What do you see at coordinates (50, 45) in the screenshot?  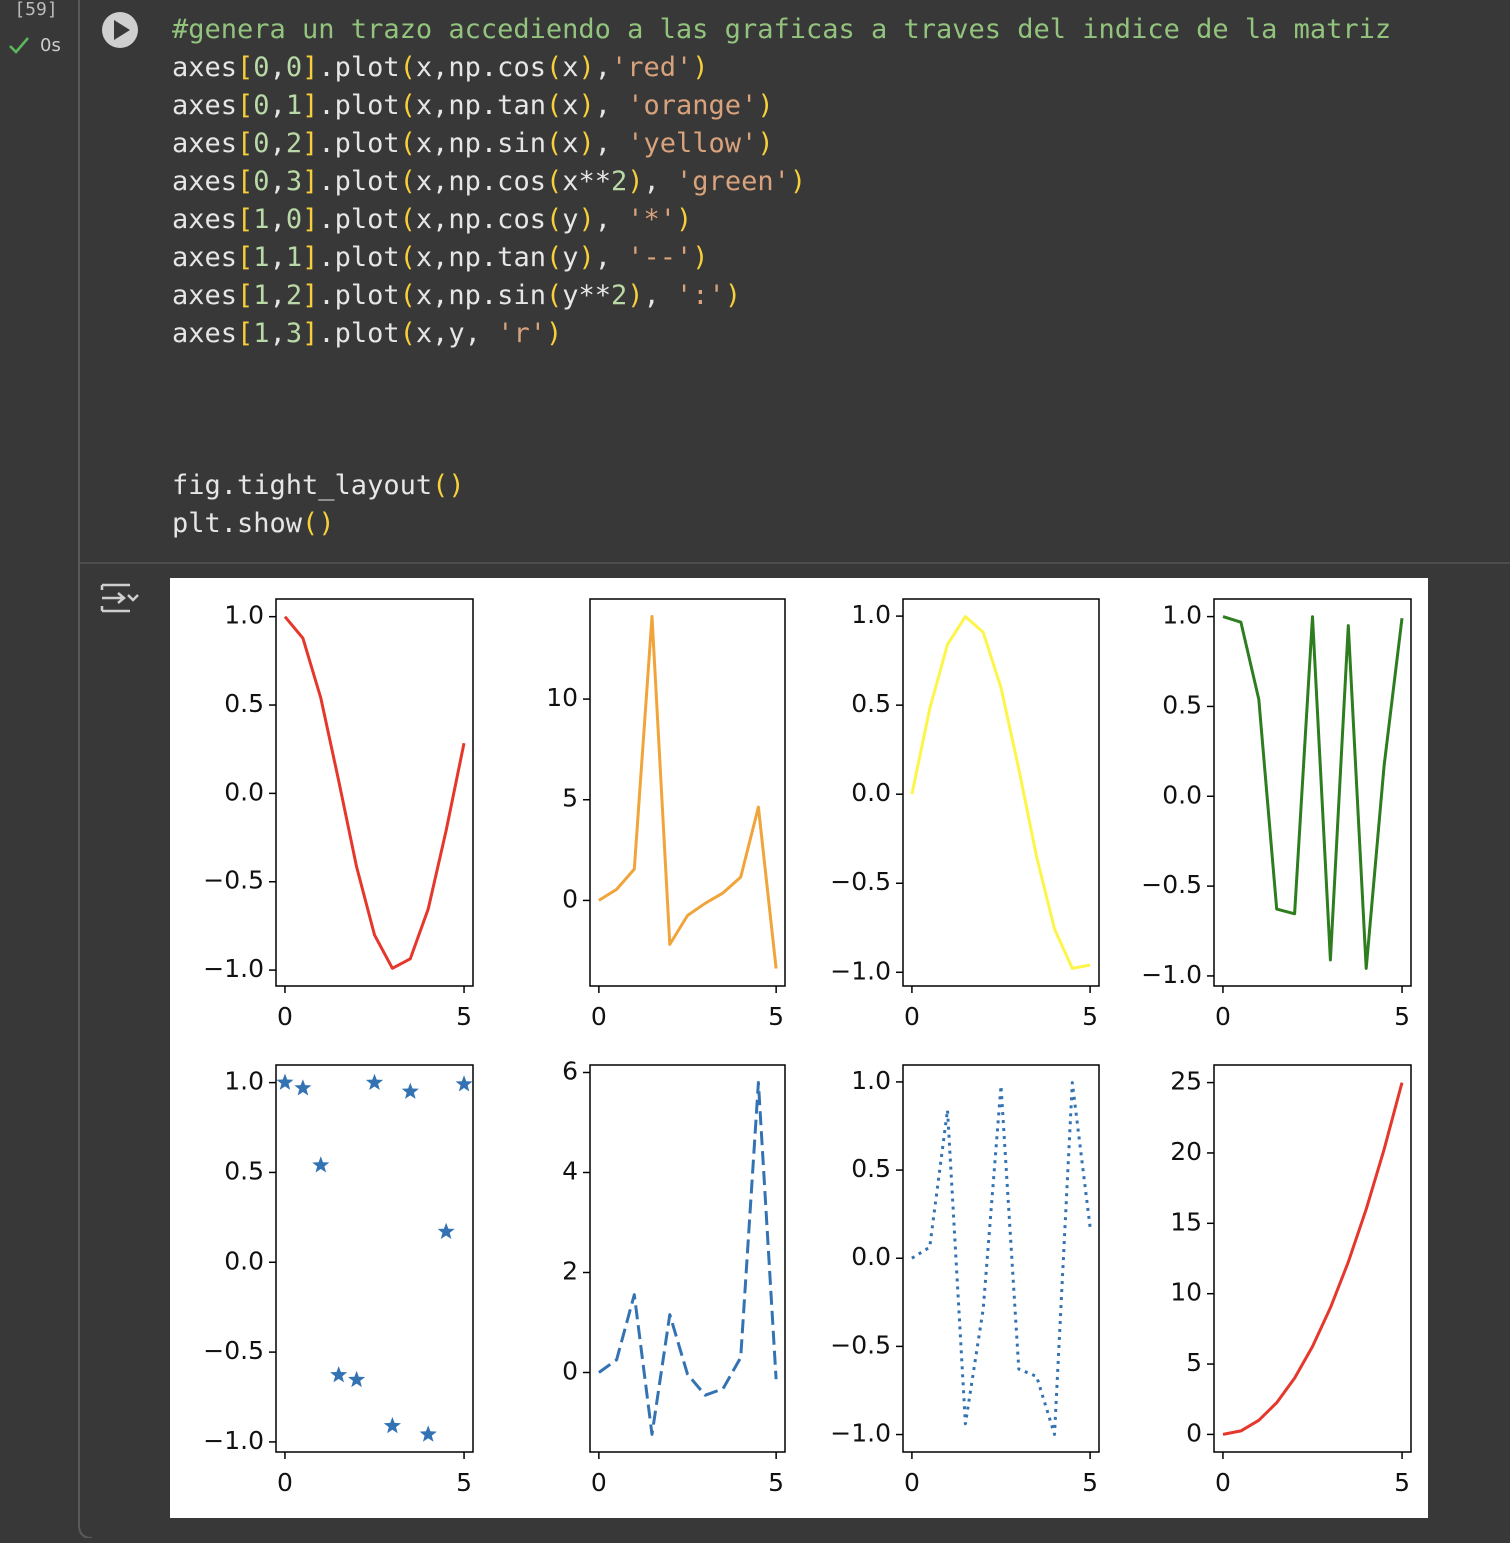 I see `run-time: 0s` at bounding box center [50, 45].